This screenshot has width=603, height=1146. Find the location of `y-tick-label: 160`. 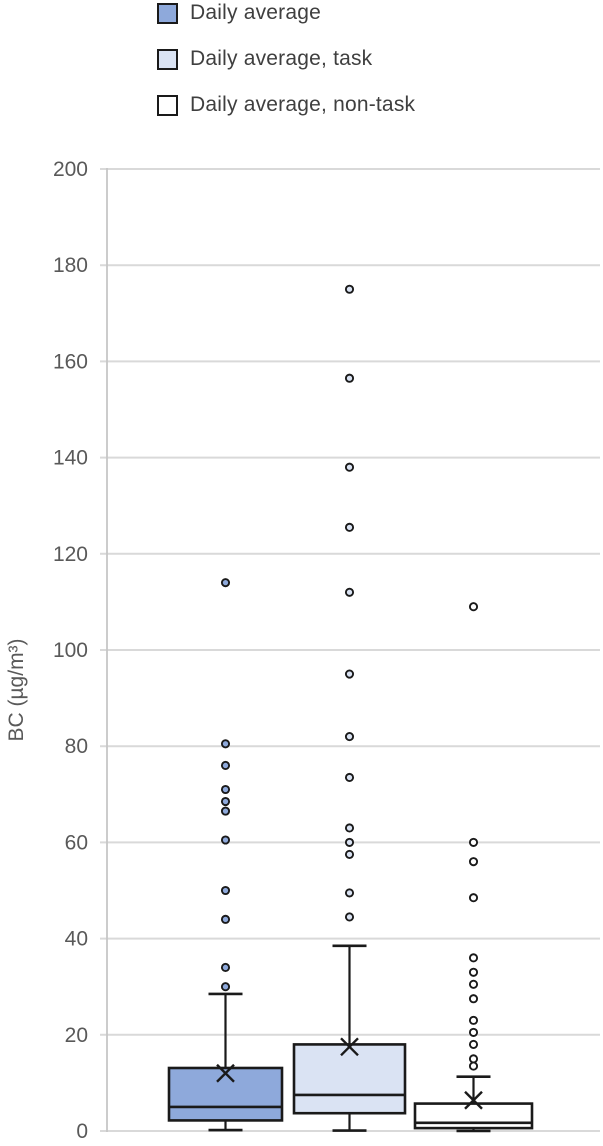

y-tick-label: 160 is located at coordinates (70, 361).